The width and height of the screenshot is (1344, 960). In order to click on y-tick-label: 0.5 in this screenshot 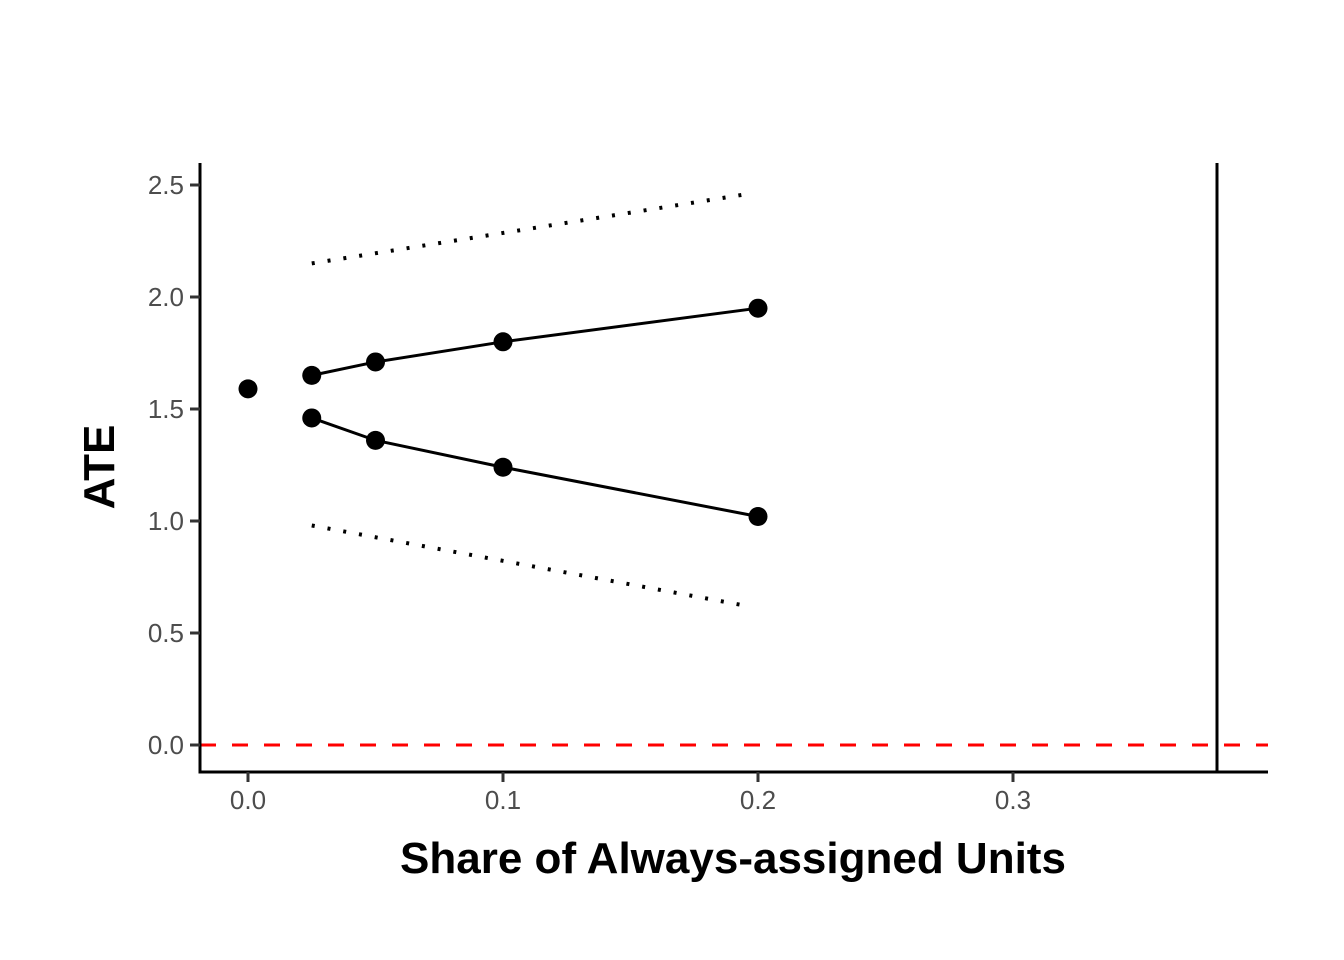, I will do `click(166, 633)`.